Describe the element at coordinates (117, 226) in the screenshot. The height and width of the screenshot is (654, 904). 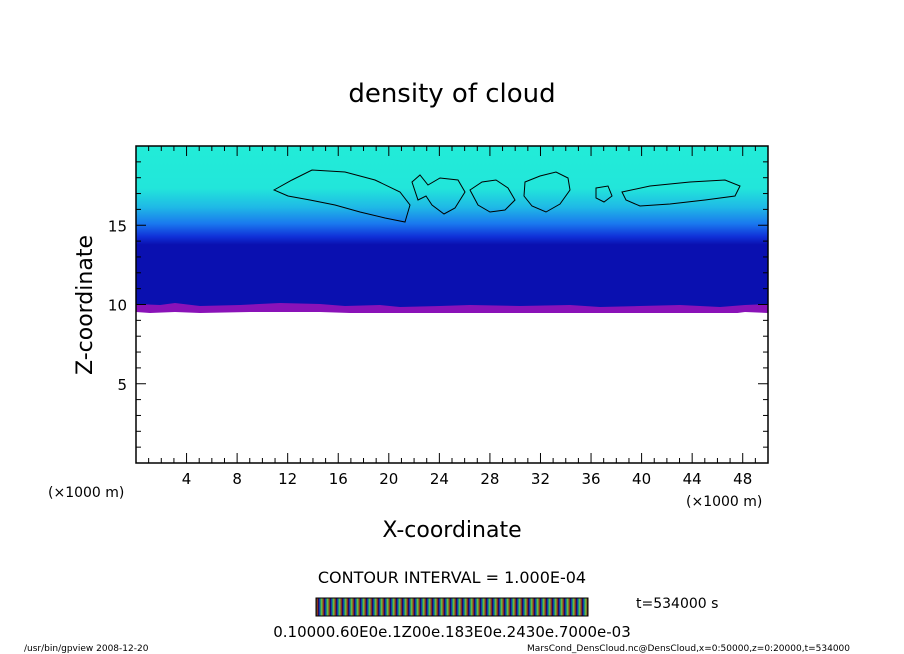
I see `y-tick-label: 15` at that location.